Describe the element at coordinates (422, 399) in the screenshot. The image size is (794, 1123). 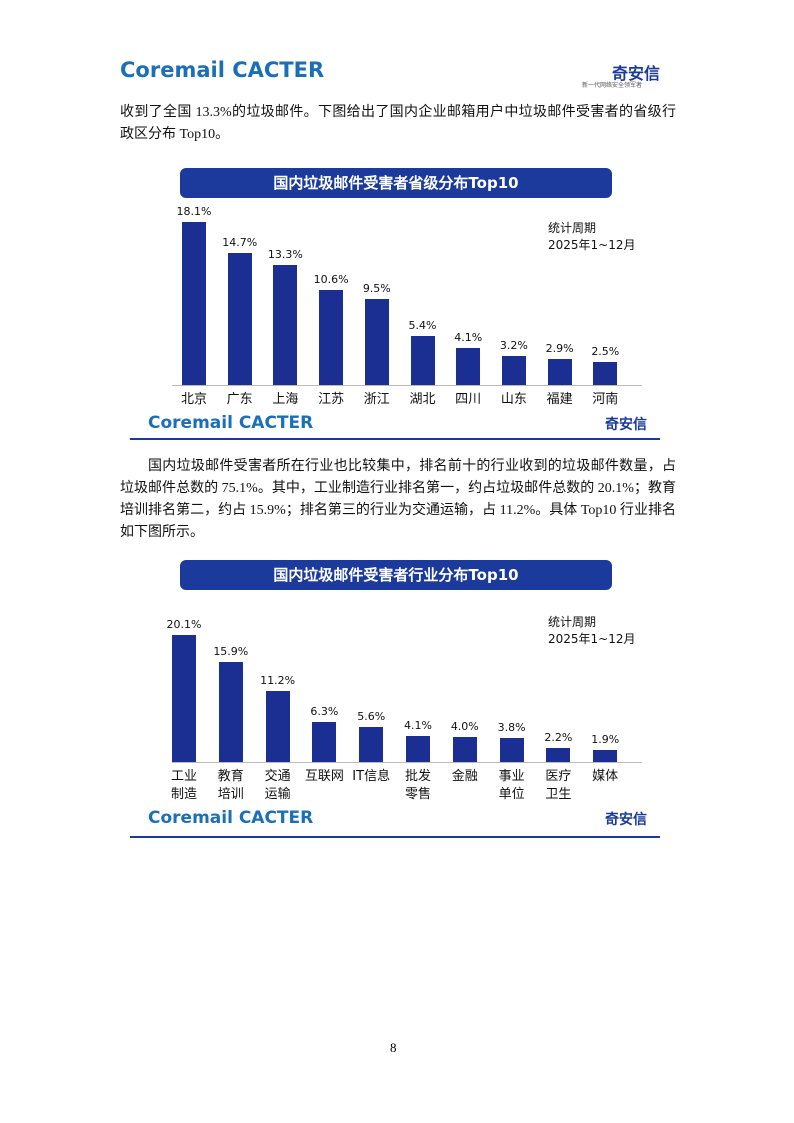
I see `x-tick-label: 湖北` at that location.